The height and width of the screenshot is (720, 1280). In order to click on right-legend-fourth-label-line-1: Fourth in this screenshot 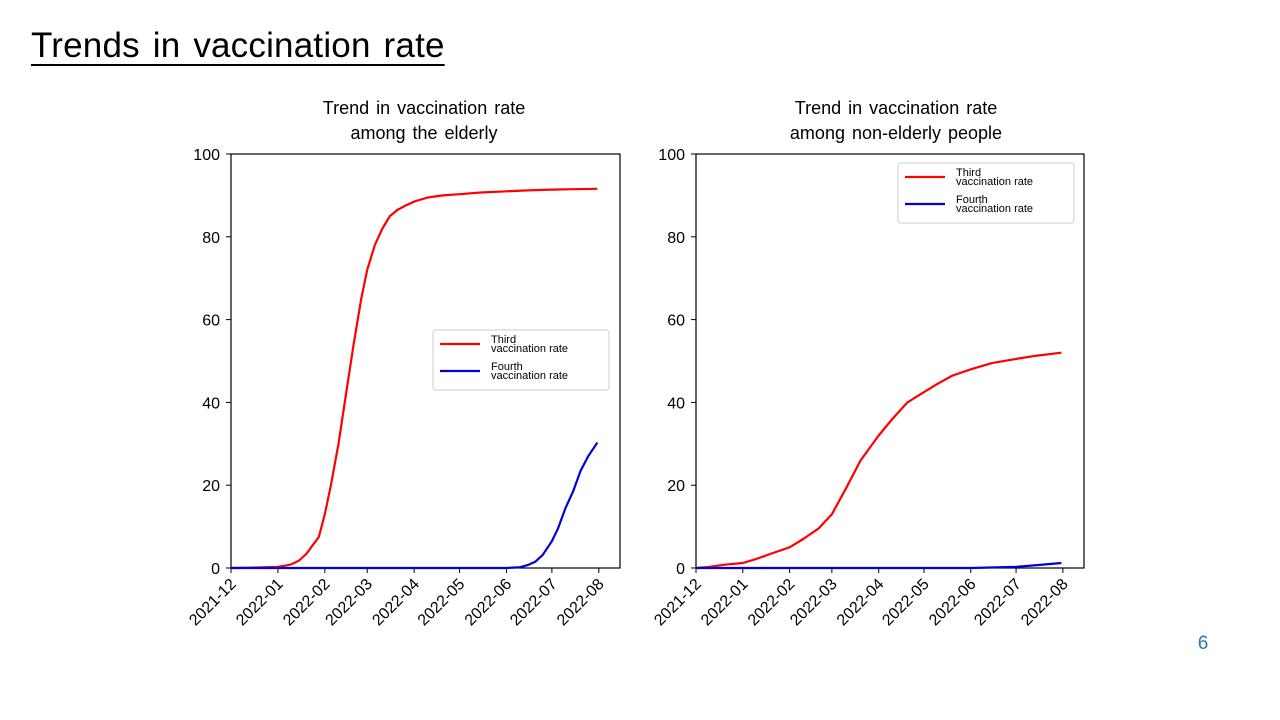, I will do `click(972, 200)`.